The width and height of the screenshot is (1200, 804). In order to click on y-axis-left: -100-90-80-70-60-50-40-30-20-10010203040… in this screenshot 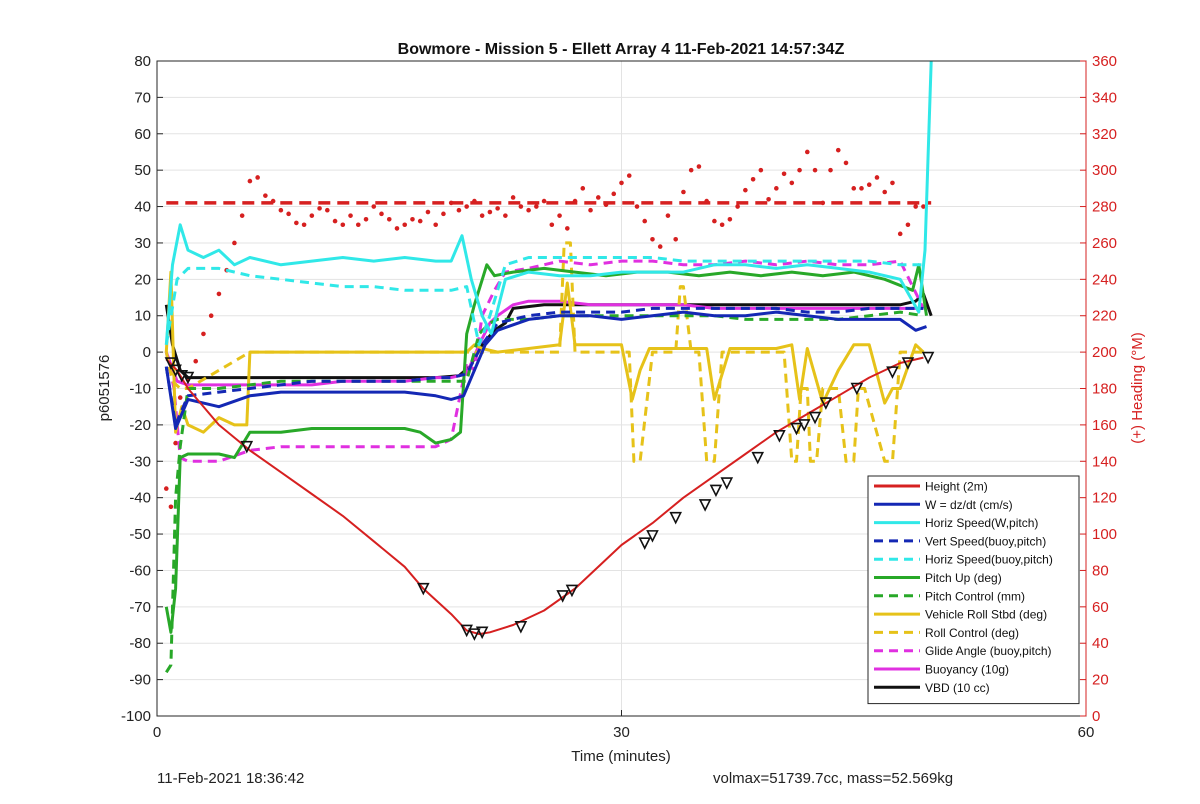, I will do `click(142, 389)`.